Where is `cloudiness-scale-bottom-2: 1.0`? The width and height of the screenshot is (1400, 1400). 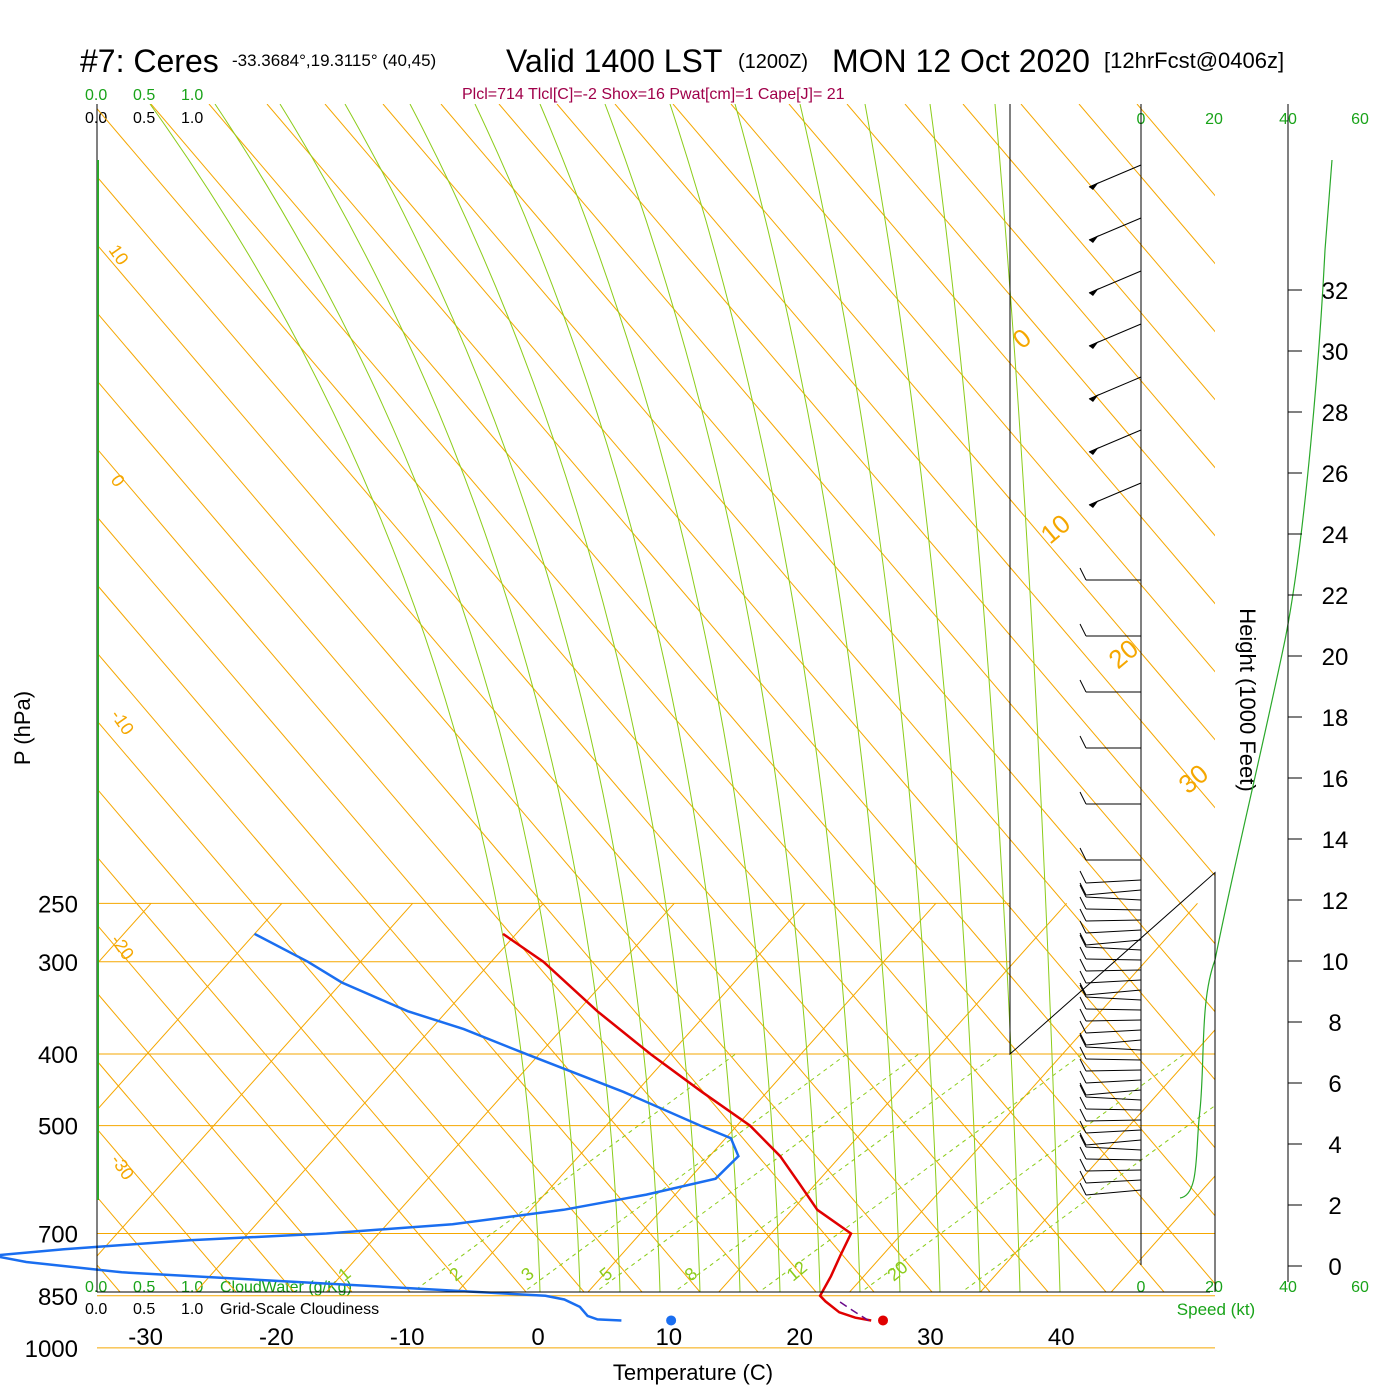 cloudiness-scale-bottom-2: 1.0 is located at coordinates (192, 1309).